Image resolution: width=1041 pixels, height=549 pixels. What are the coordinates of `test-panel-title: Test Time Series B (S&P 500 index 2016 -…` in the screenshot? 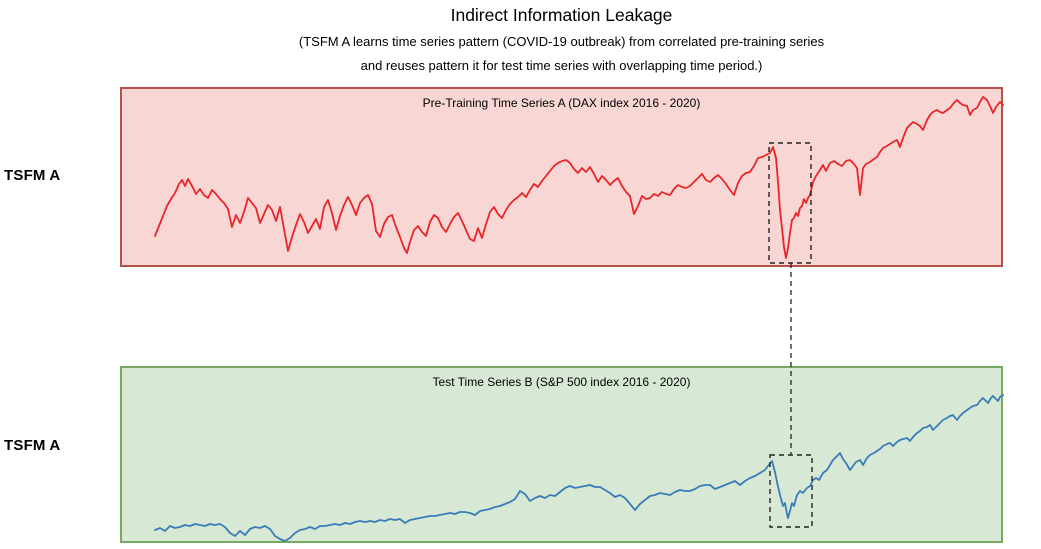 It's located at (561, 382).